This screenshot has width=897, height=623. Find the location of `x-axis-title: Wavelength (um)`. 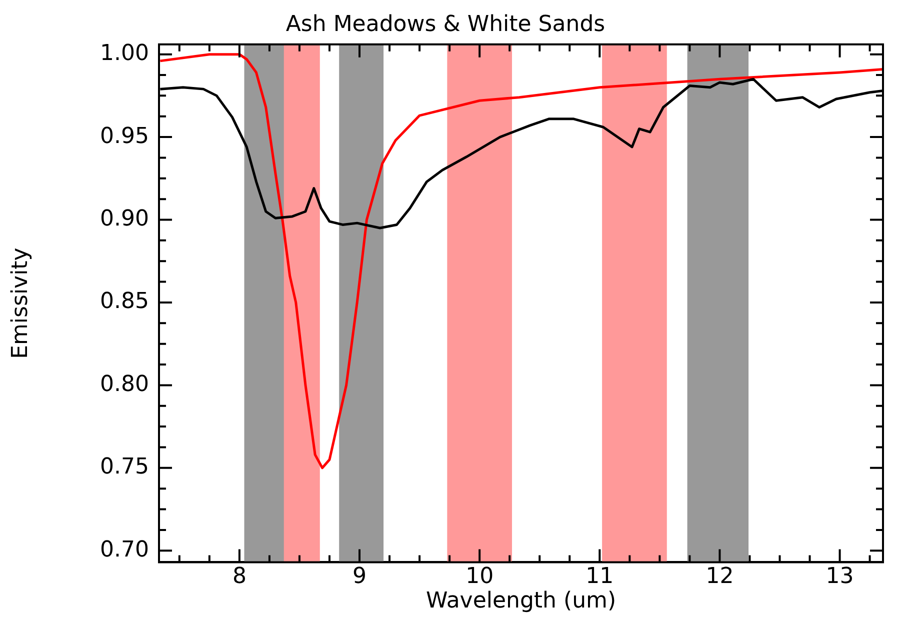

x-axis-title: Wavelength (um) is located at coordinates (521, 601).